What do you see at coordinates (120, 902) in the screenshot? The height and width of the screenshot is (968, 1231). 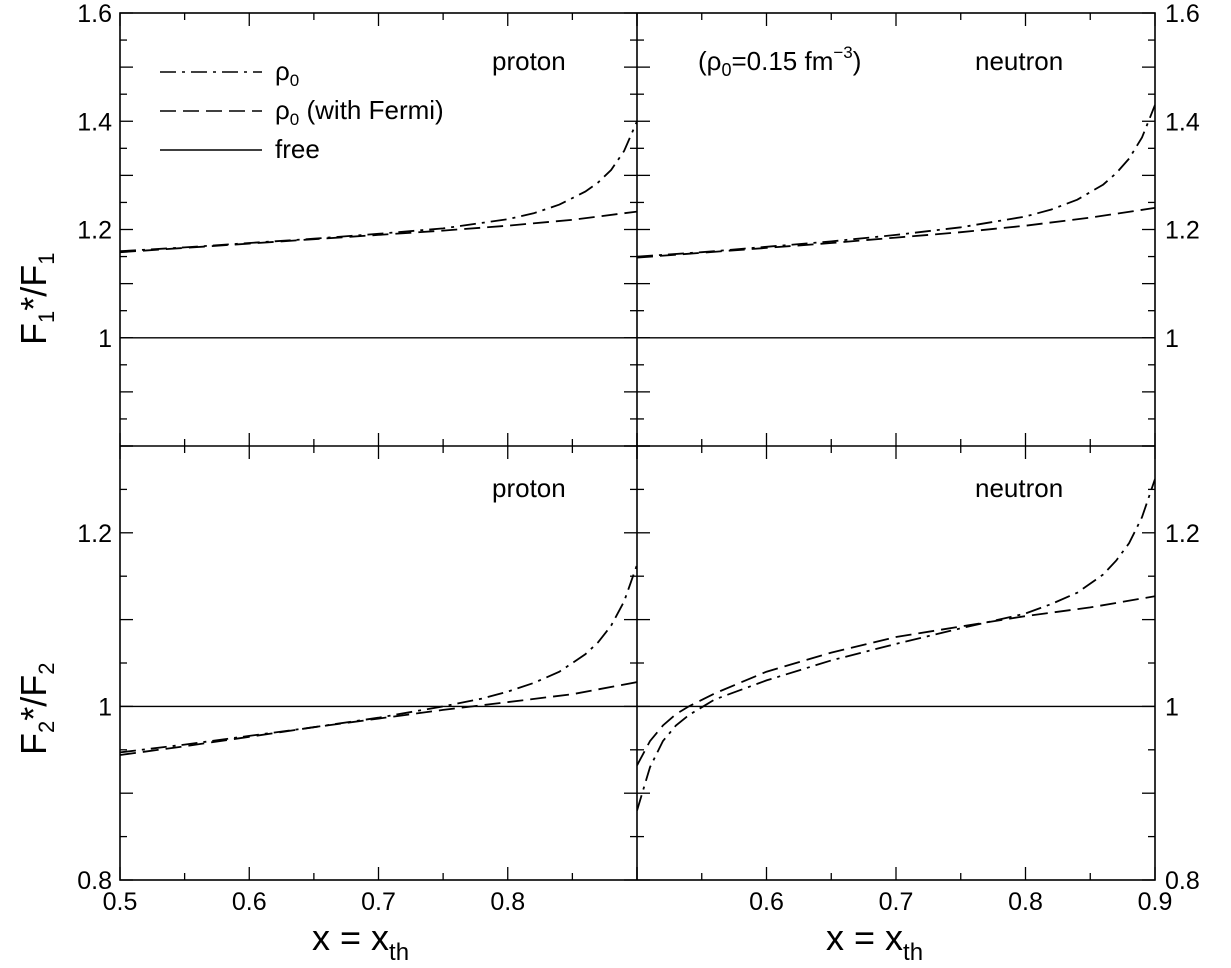 I see `x-tick-label: 0.5` at bounding box center [120, 902].